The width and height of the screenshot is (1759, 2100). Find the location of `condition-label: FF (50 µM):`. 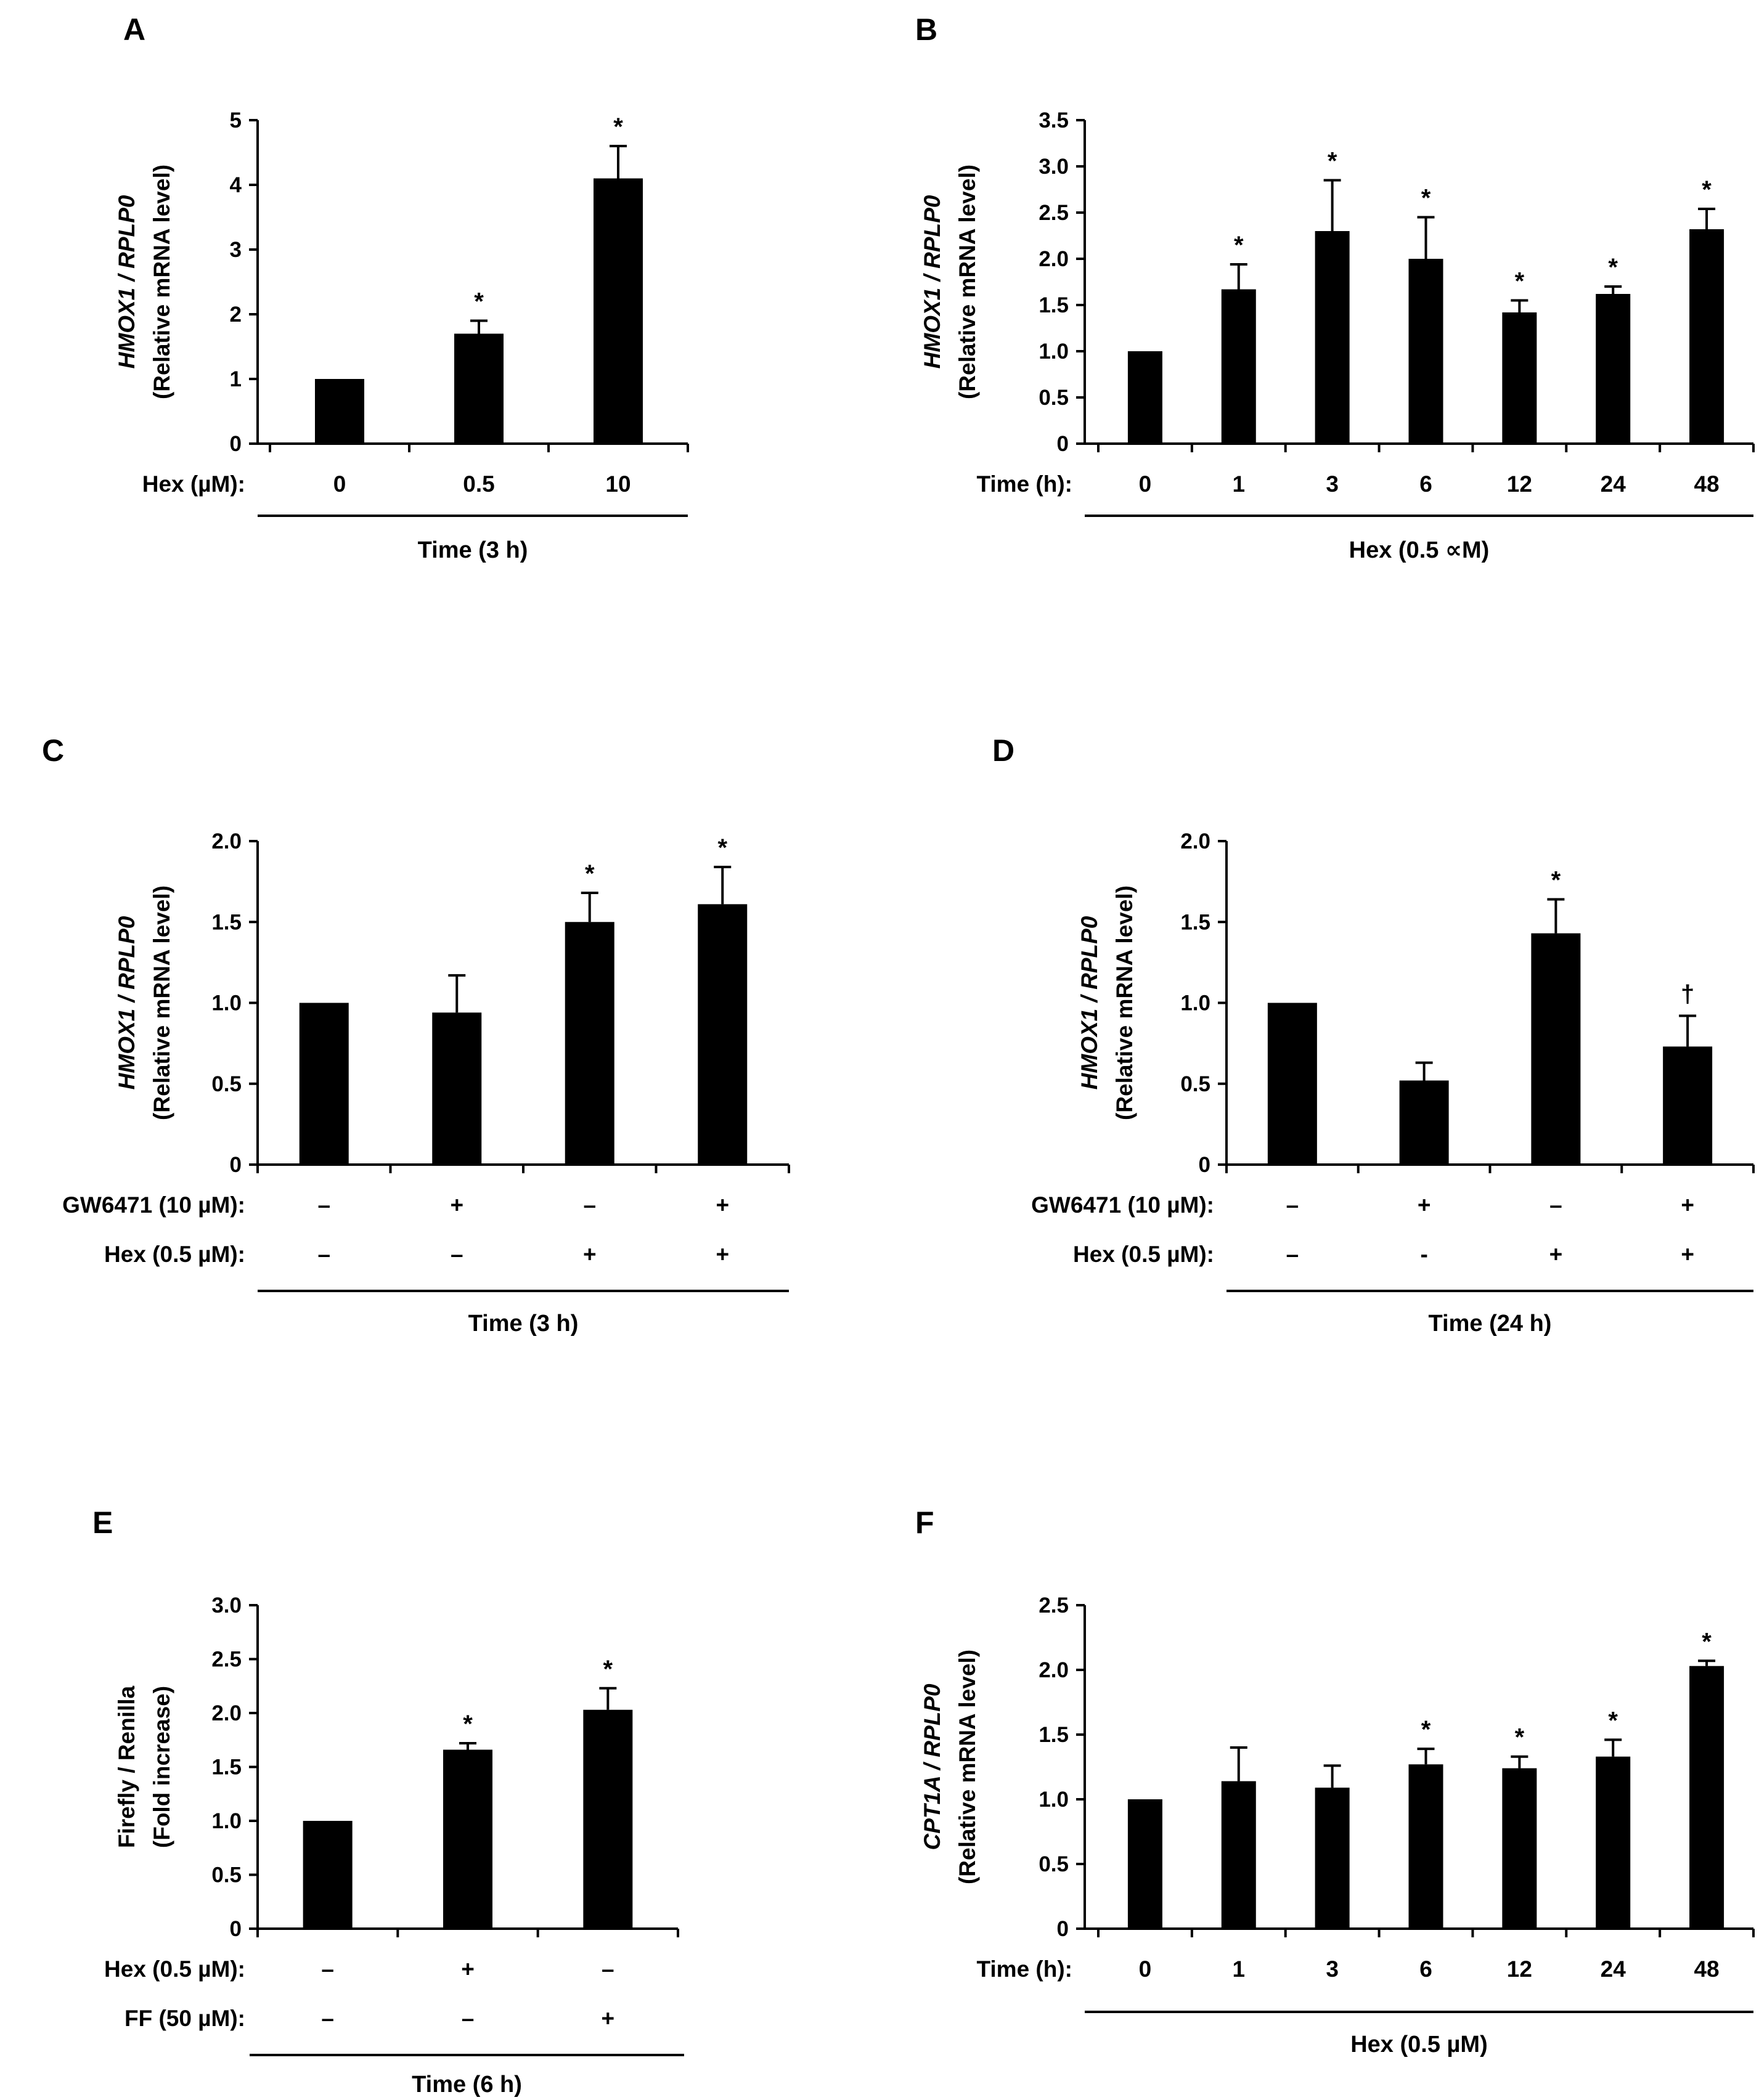

condition-label: FF (50 µM): is located at coordinates (184, 2018).